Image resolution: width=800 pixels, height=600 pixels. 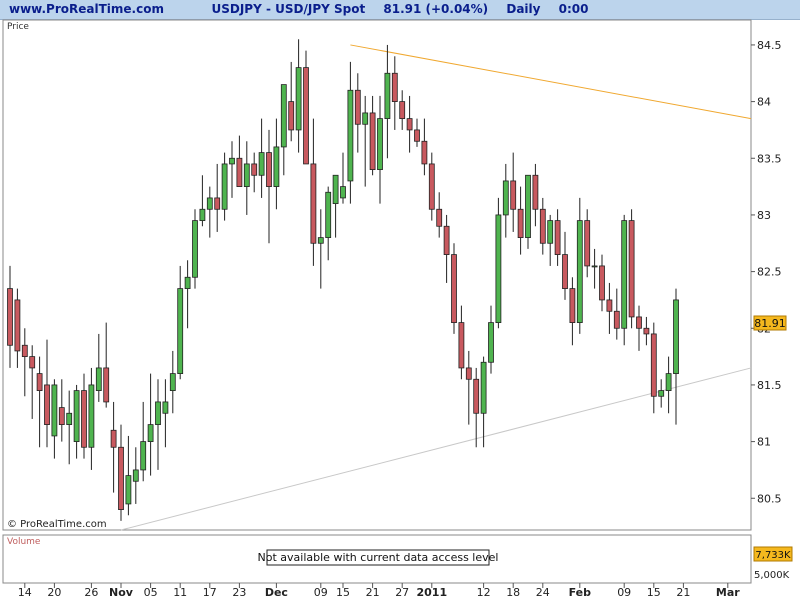 I want to click on x-tick-label: 26, so click(x=91, y=592).